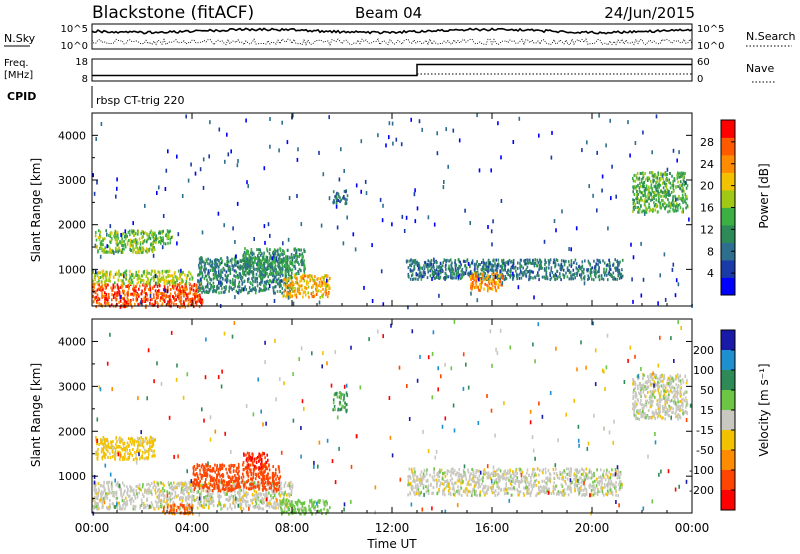 This screenshot has width=800, height=554. I want to click on power-cbar-tick-label: 4, so click(710, 273).